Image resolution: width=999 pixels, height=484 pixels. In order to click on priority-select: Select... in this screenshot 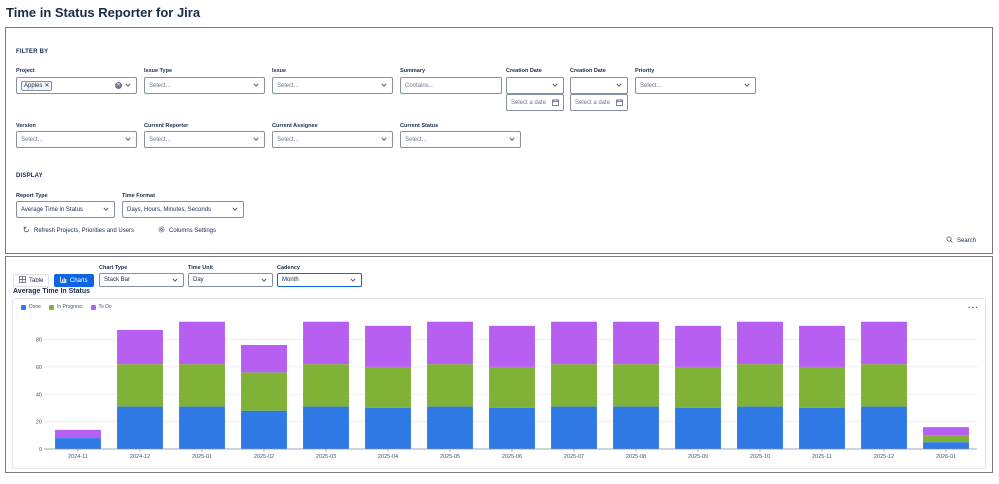, I will do `click(695, 85)`.